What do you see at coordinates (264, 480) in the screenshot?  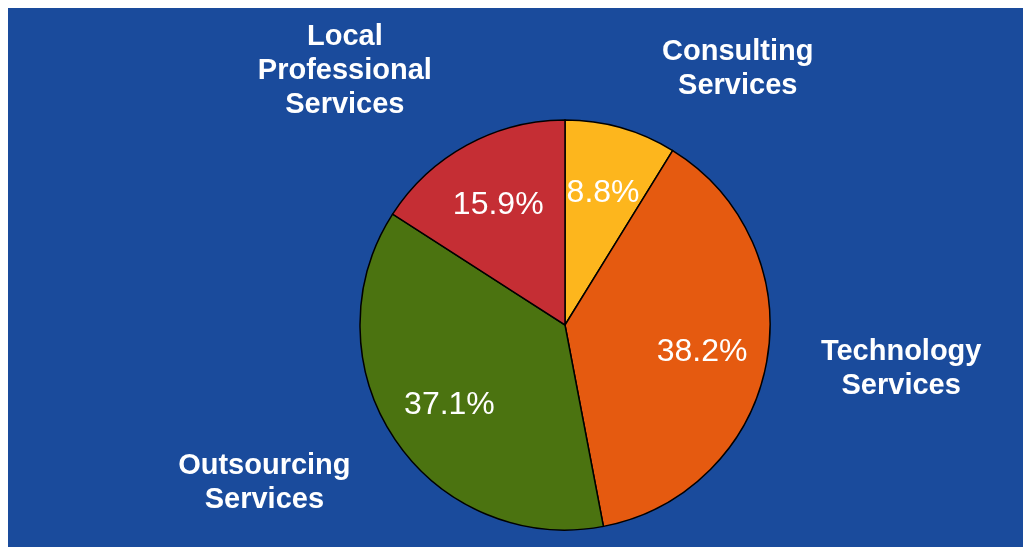 I see `slice-label: Outsourcing Services` at bounding box center [264, 480].